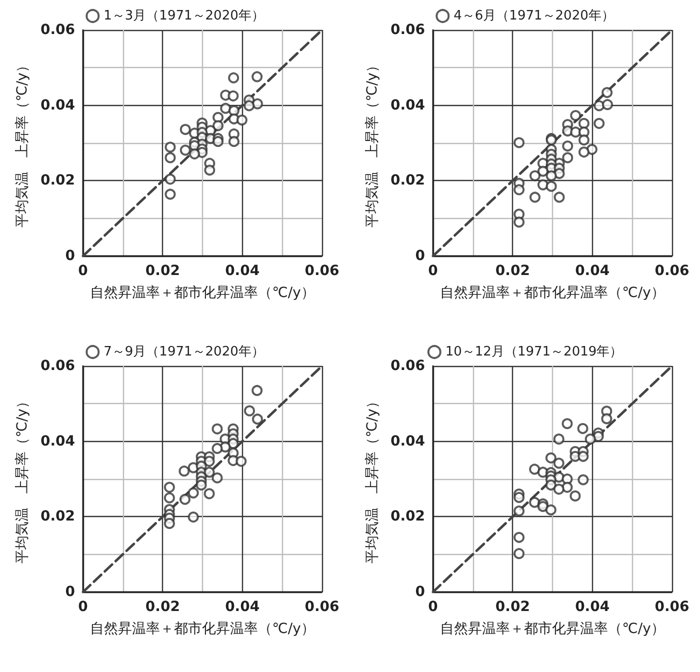 This screenshot has height=672, width=700. What do you see at coordinates (184, 16) in the screenshot?
I see `legend-label: 1～3月（1971～2020年）` at bounding box center [184, 16].